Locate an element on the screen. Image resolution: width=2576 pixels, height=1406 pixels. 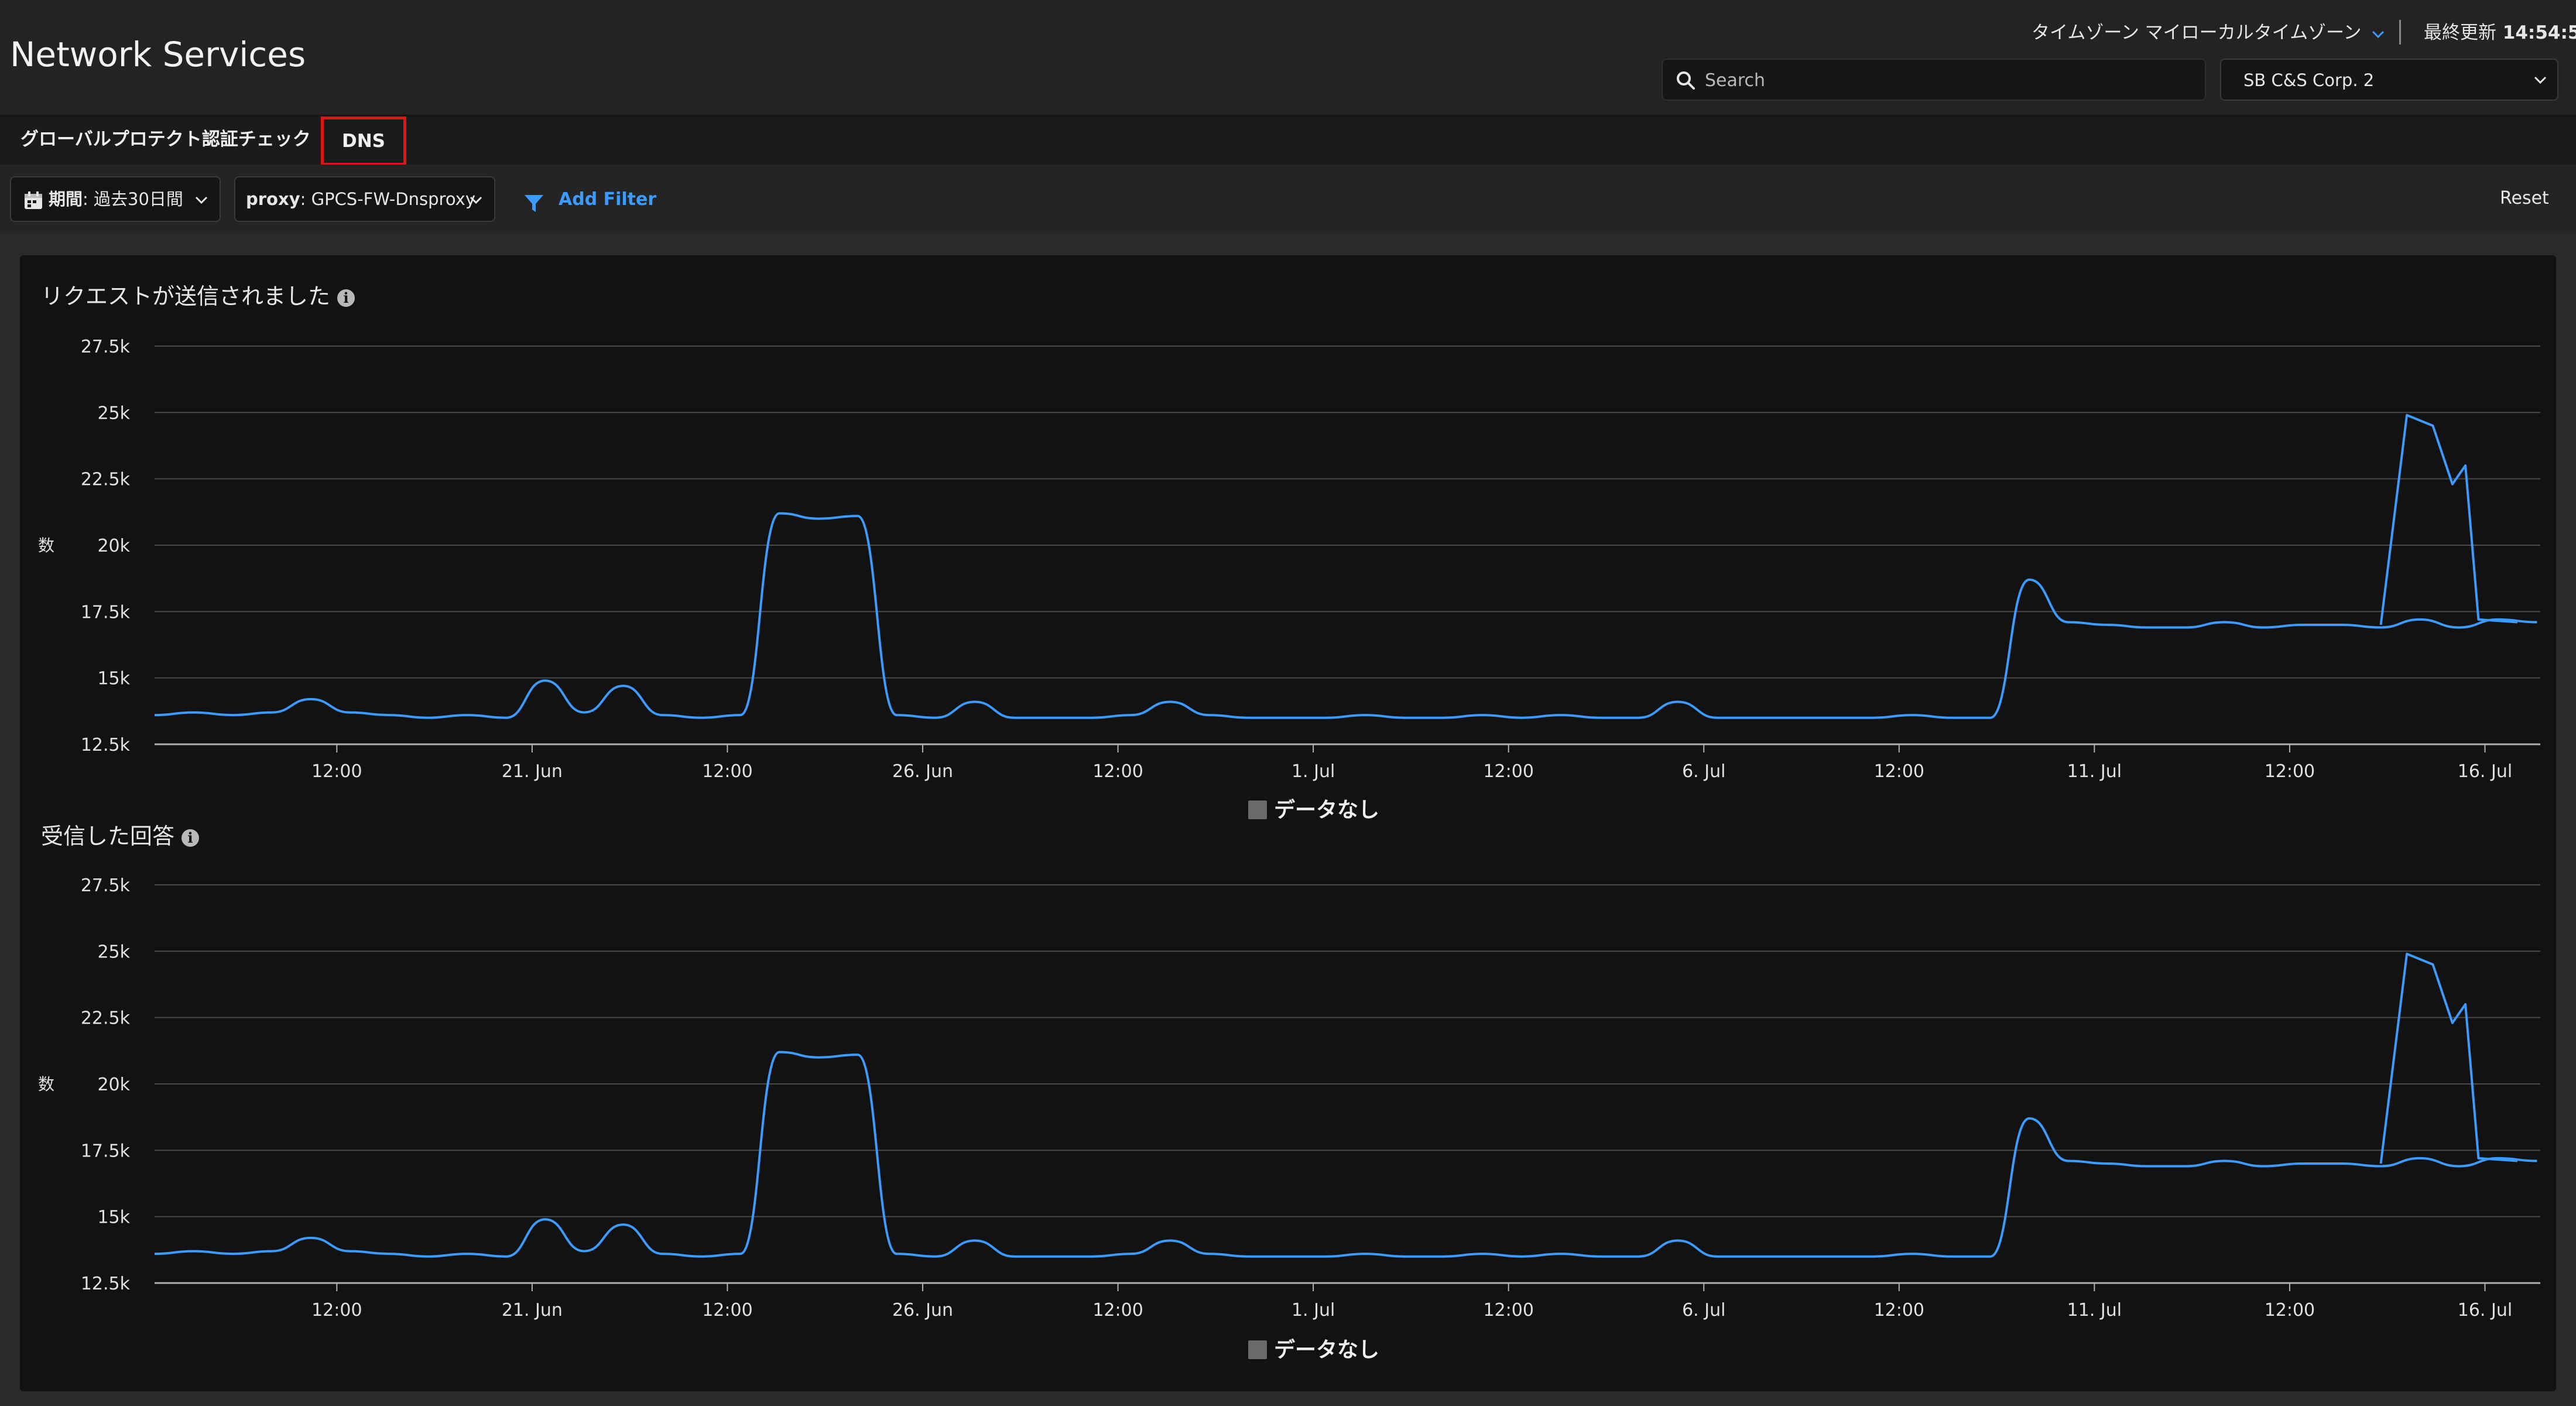
tab-bar: グローバルプロテクト認証チェック DNS is located at coordinates (1288, 142).